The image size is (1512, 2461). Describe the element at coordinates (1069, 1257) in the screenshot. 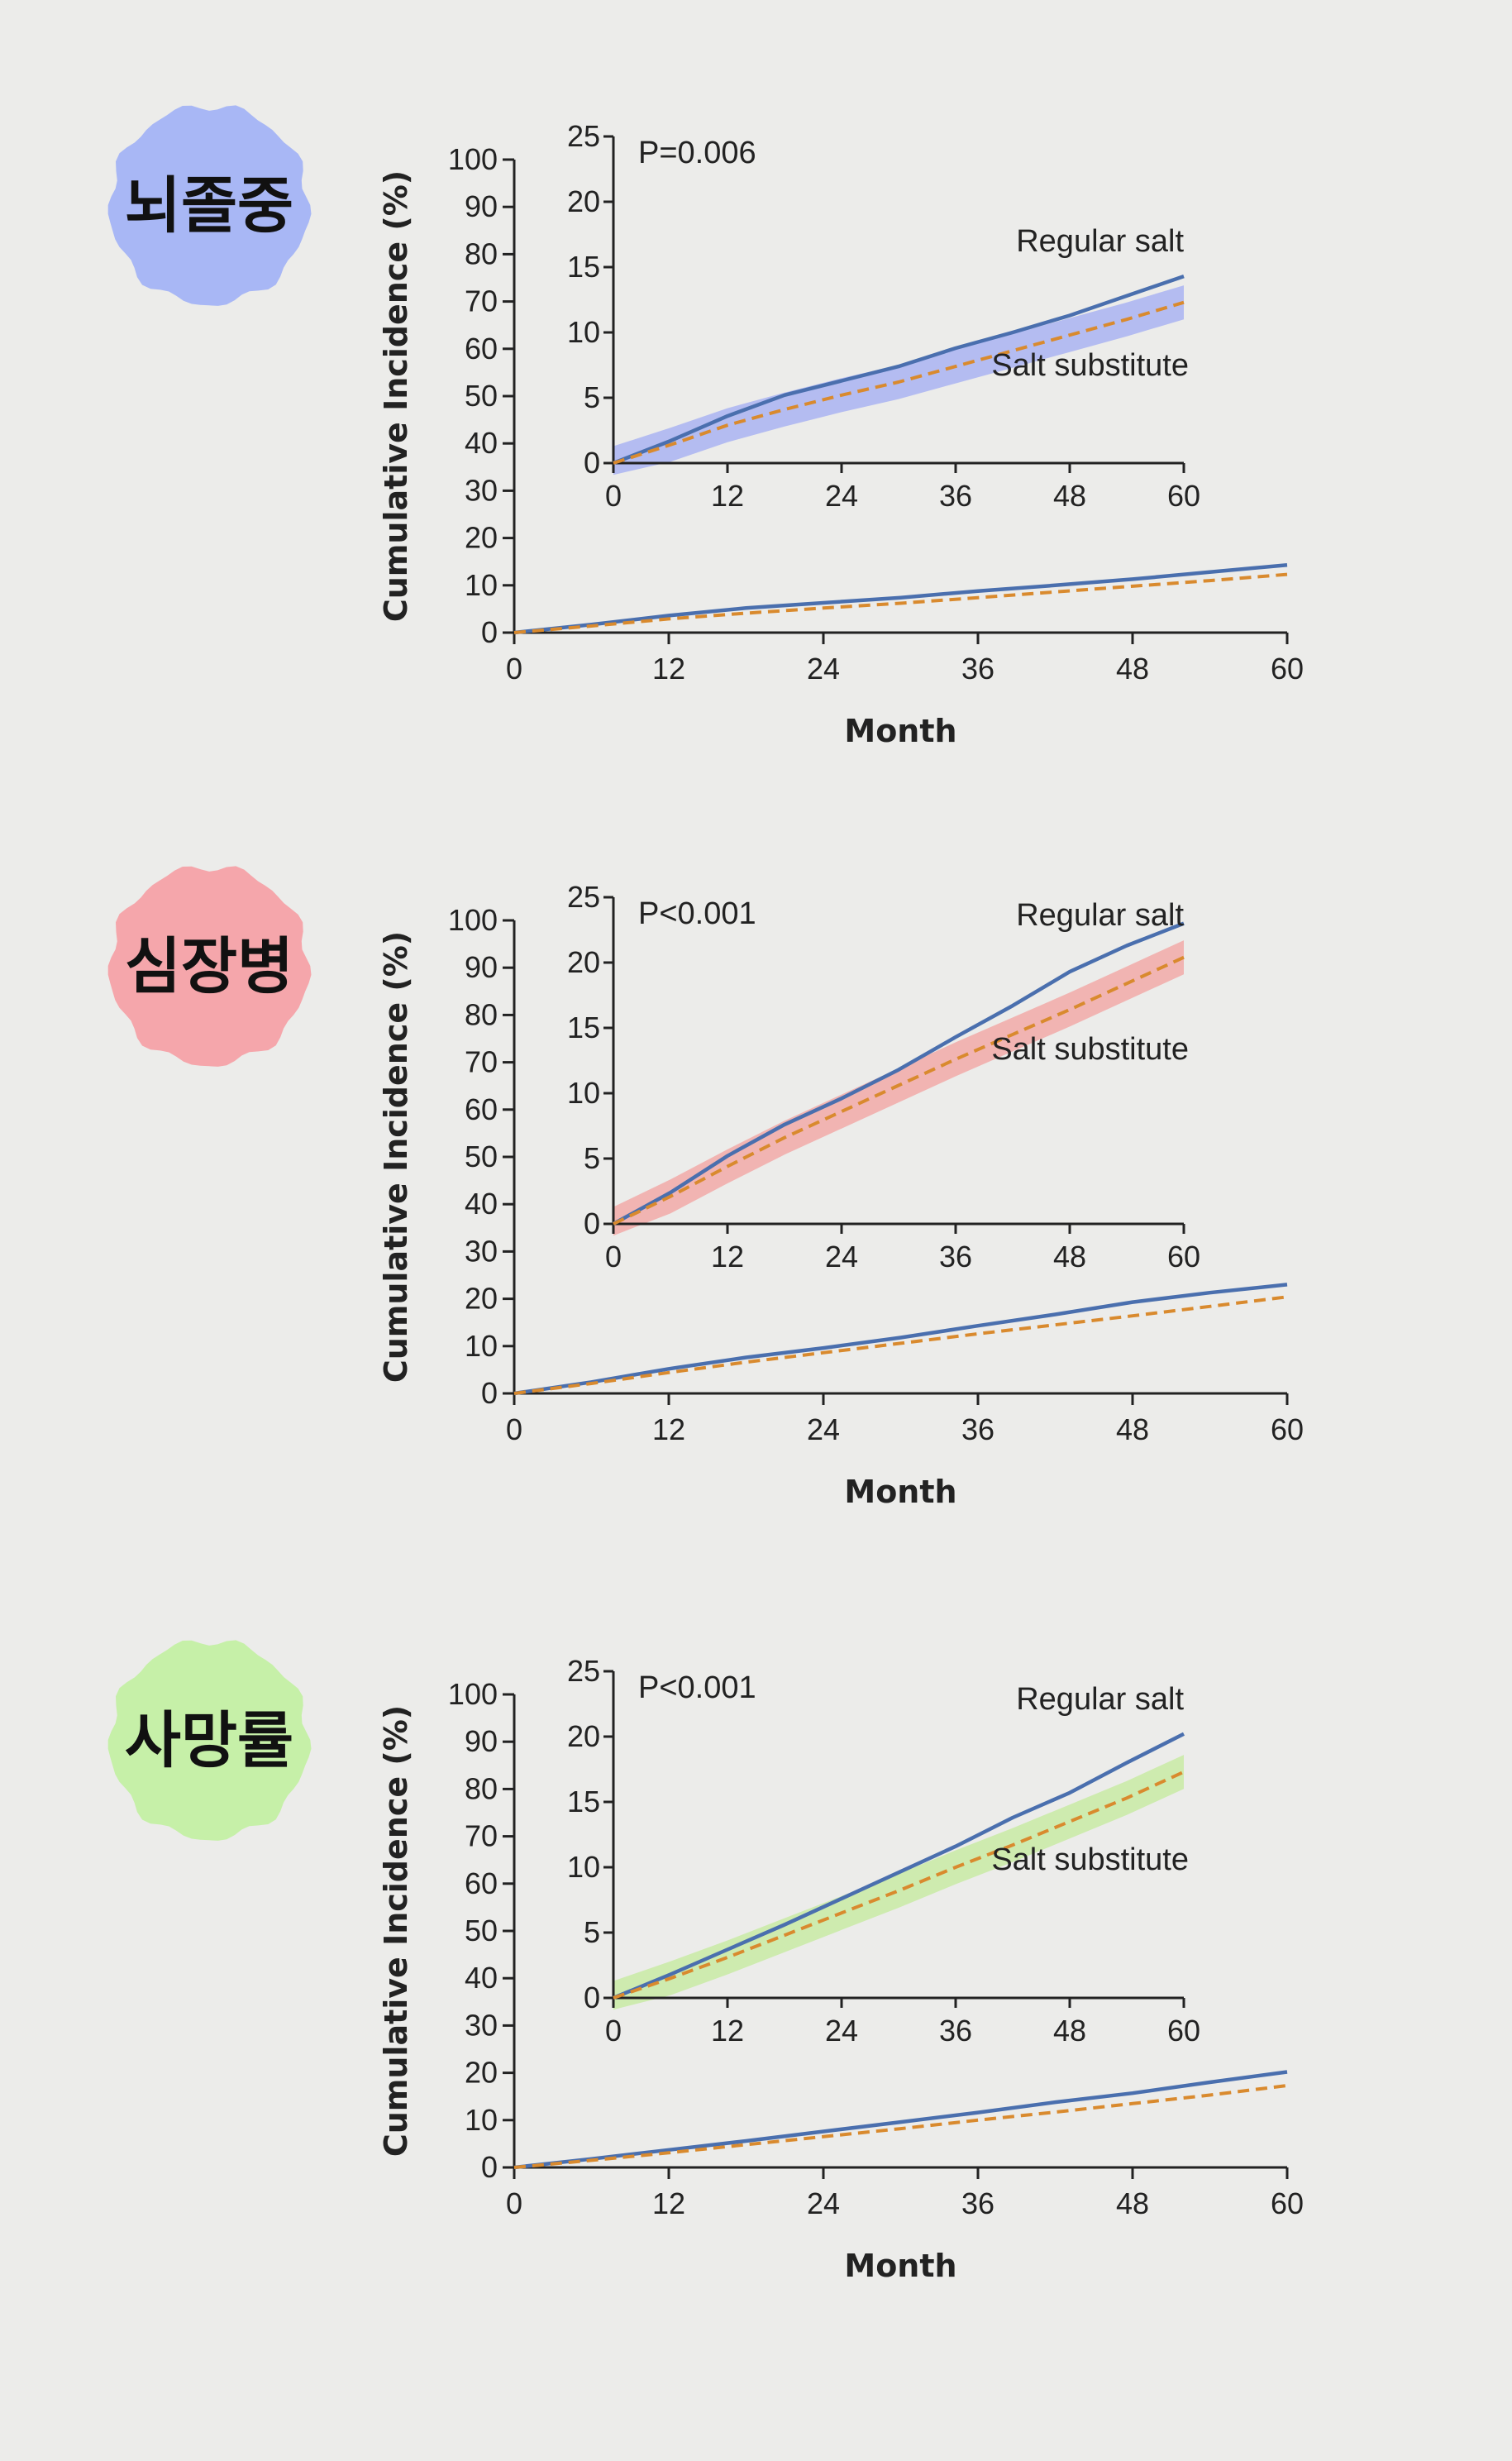

I see `inset-x-tick-label: 48` at that location.